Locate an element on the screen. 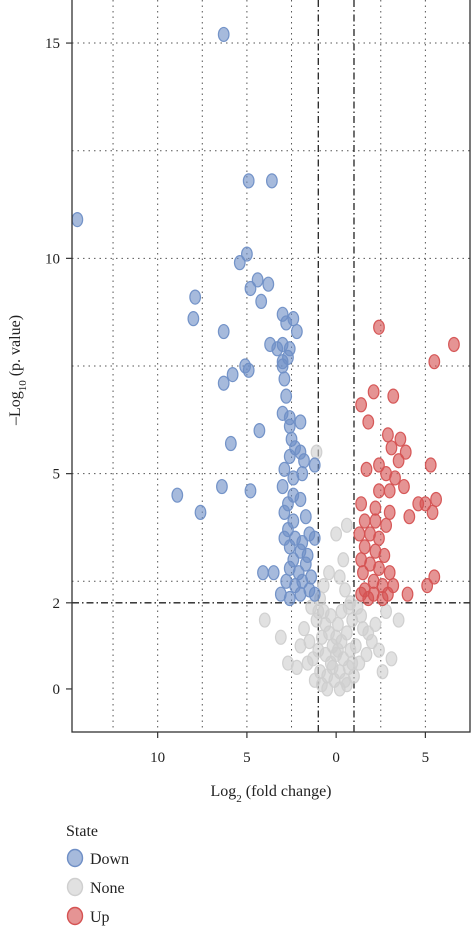 Image resolution: width=474 pixels, height=932 pixels. legend-label-none: None is located at coordinates (107, 888).